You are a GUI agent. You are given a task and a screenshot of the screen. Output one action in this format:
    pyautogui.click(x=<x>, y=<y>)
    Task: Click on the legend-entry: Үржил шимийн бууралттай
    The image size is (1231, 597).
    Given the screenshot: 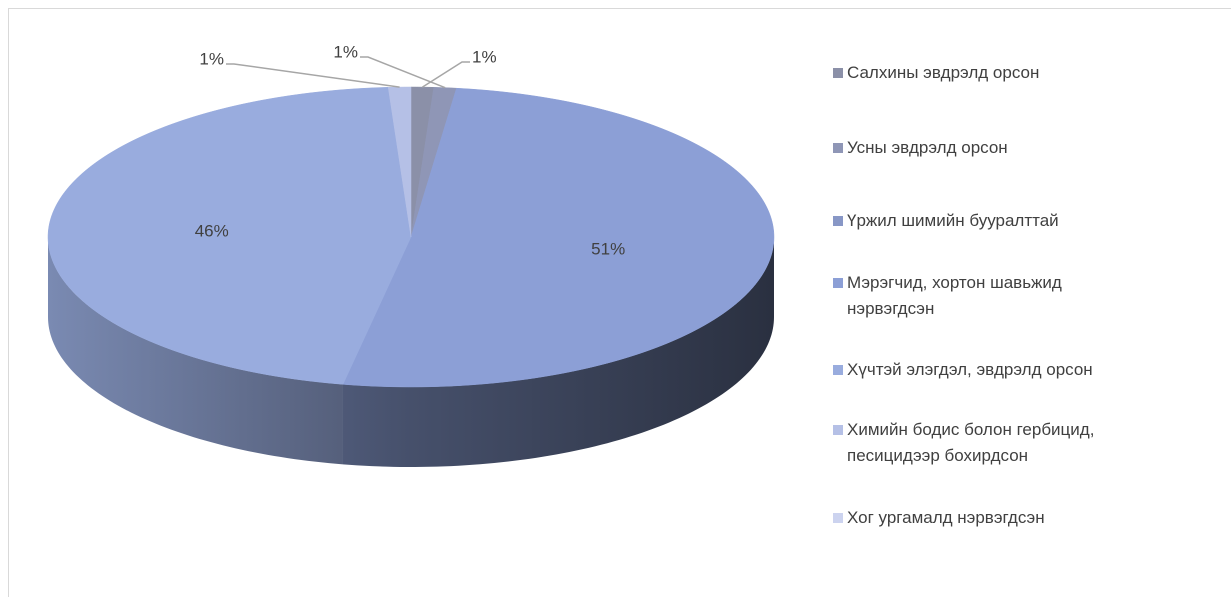 What is the action you would take?
    pyautogui.click(x=982, y=221)
    